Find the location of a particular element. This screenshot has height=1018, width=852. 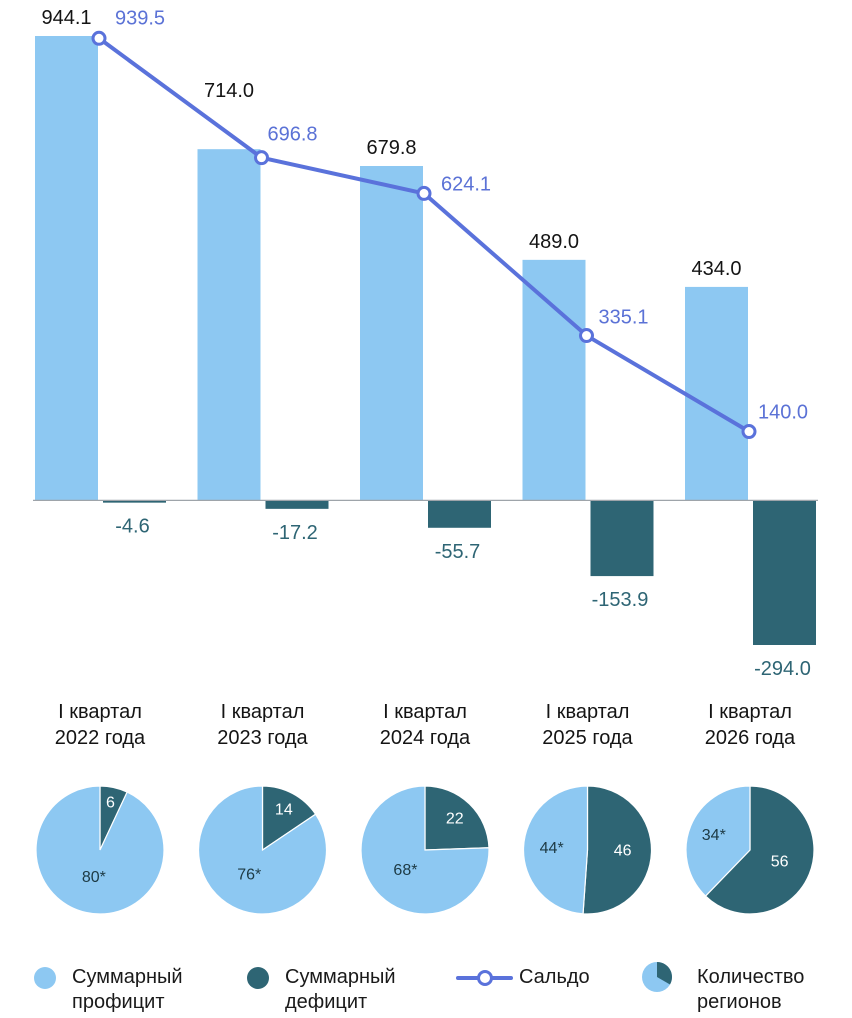

pie-label-profit: 76* is located at coordinates (249, 874).